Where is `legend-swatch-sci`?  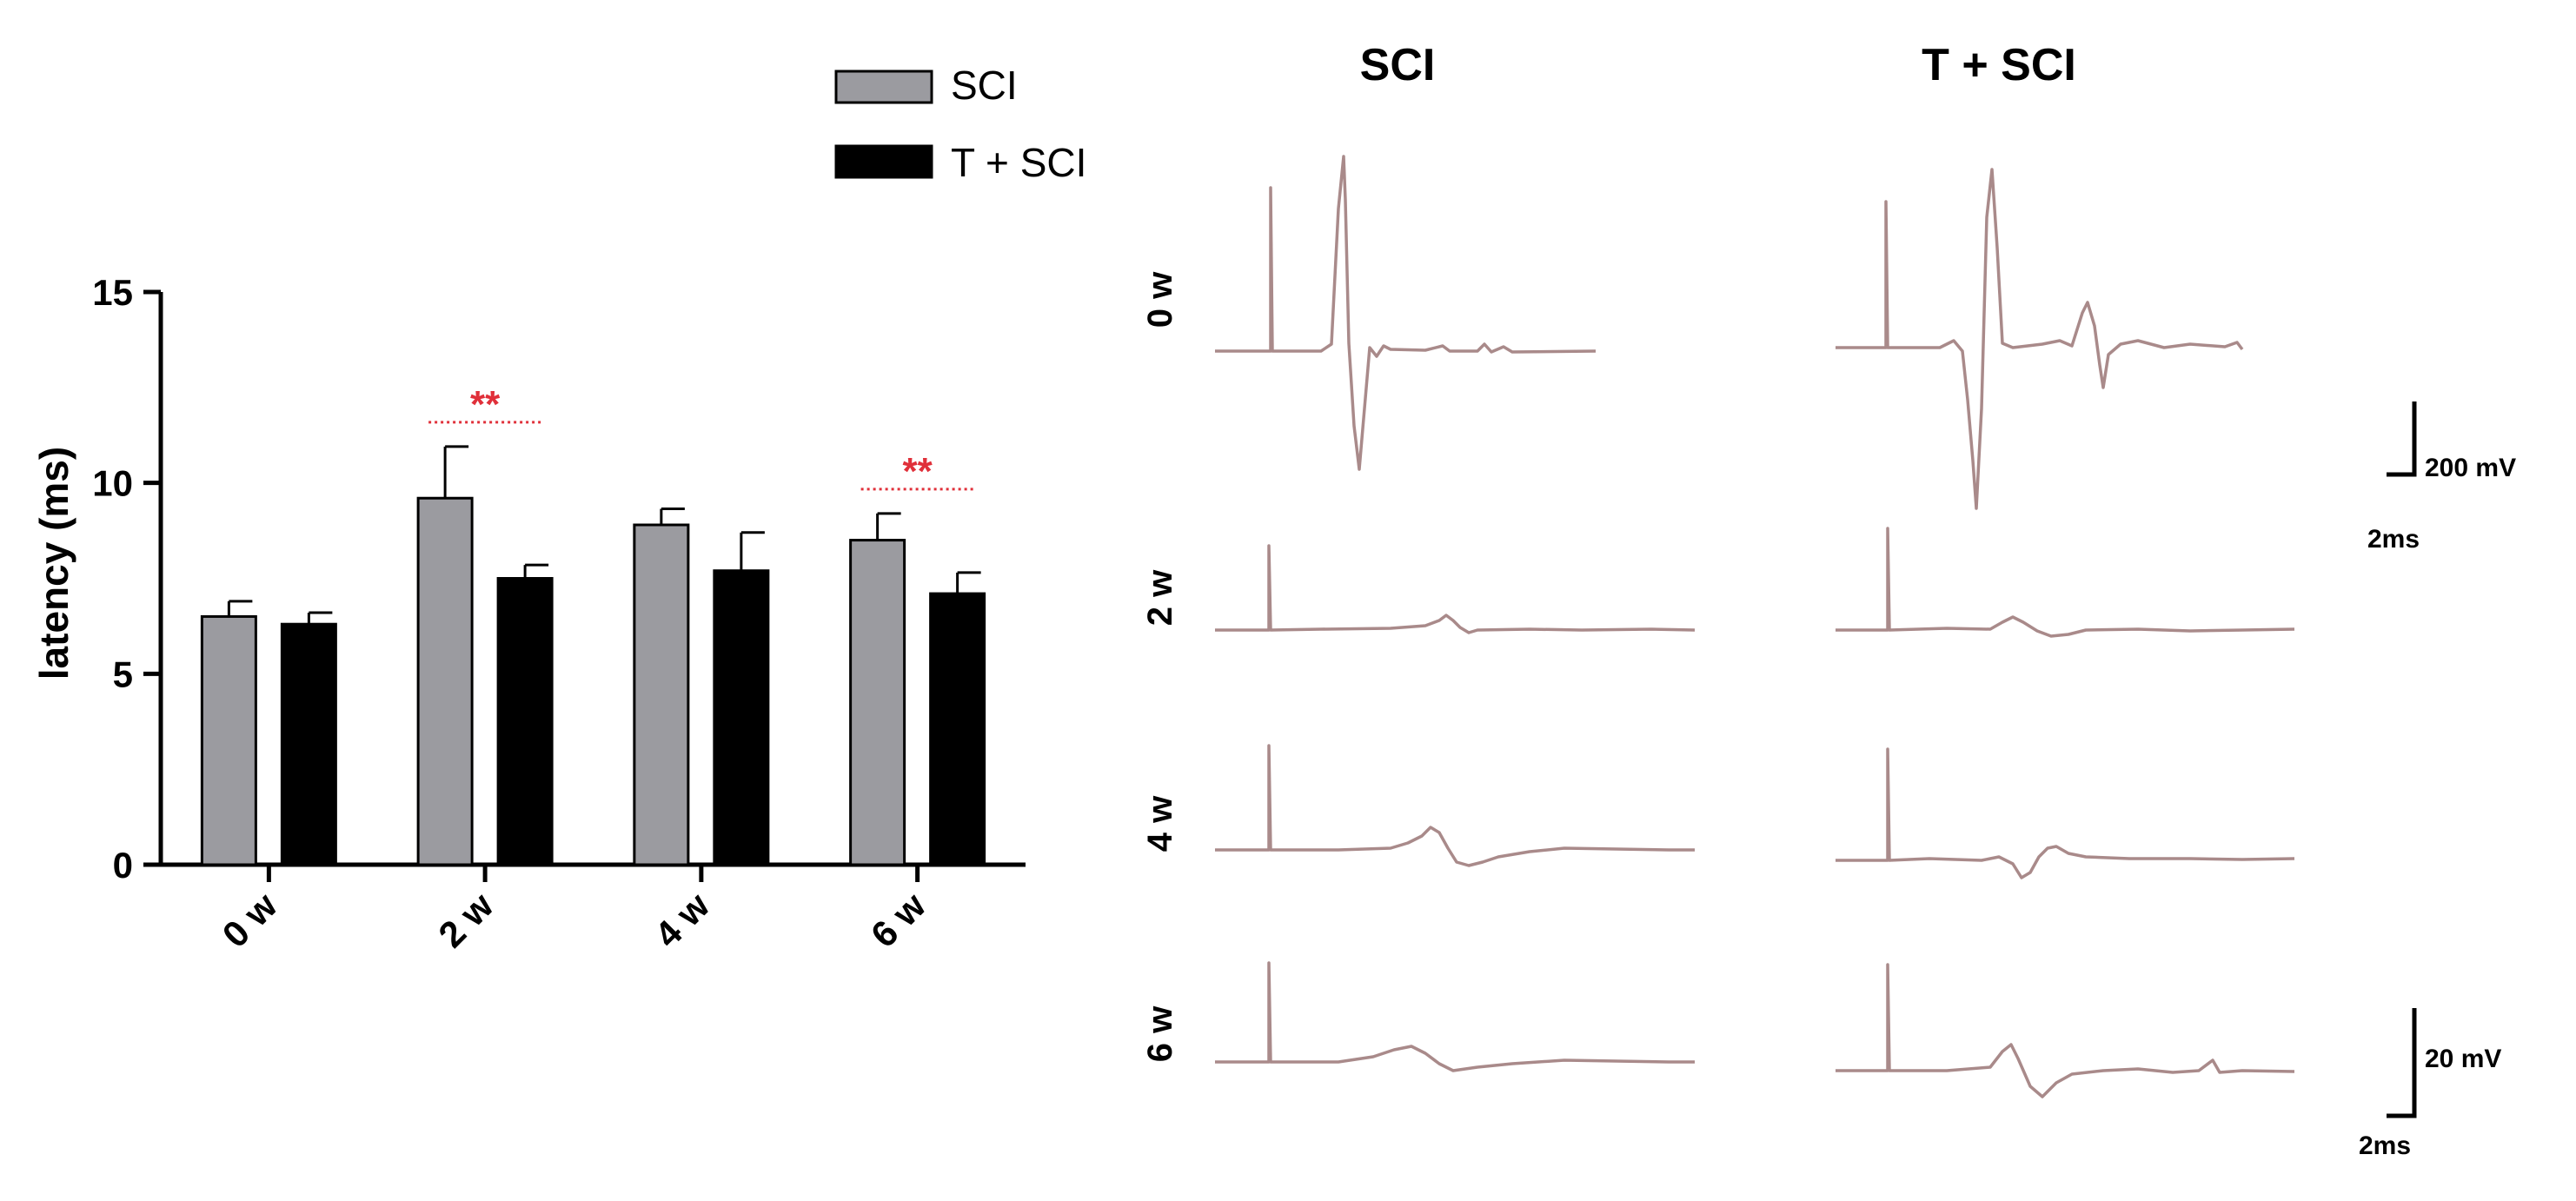 legend-swatch-sci is located at coordinates (883, 87).